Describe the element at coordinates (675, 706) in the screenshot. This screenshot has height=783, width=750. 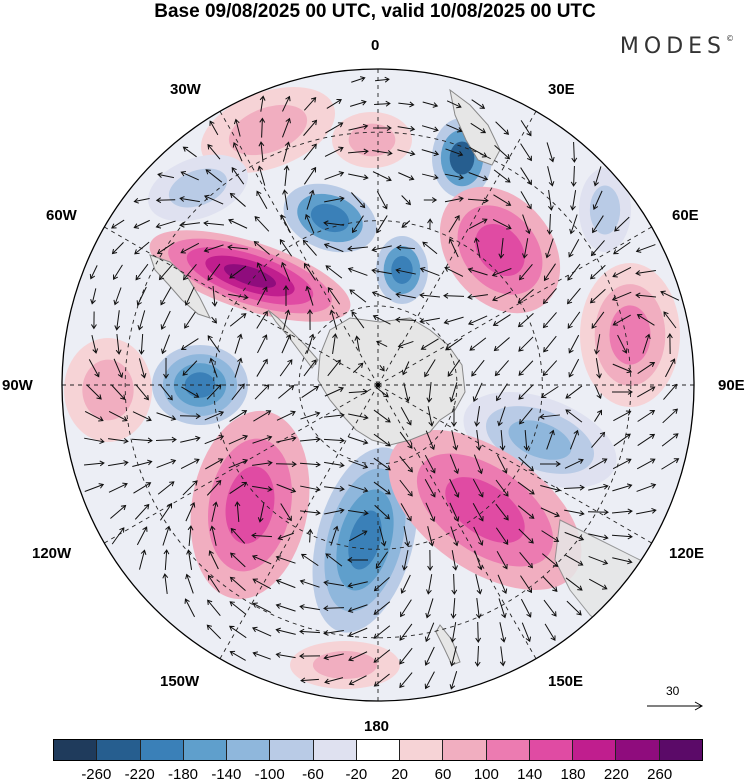
I see `reference-vector-arrow` at that location.